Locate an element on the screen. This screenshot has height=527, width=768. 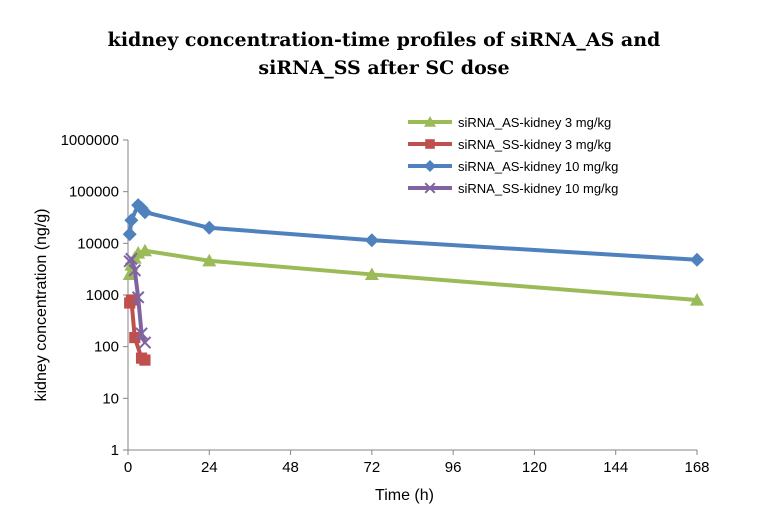
legend-label: siRNA_SS-kidney 10 mg/kg is located at coordinates (538, 188).